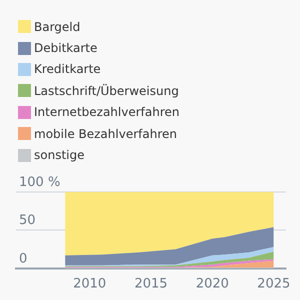  Describe the element at coordinates (59, 155) in the screenshot. I see `legend-label: sonstige` at that location.